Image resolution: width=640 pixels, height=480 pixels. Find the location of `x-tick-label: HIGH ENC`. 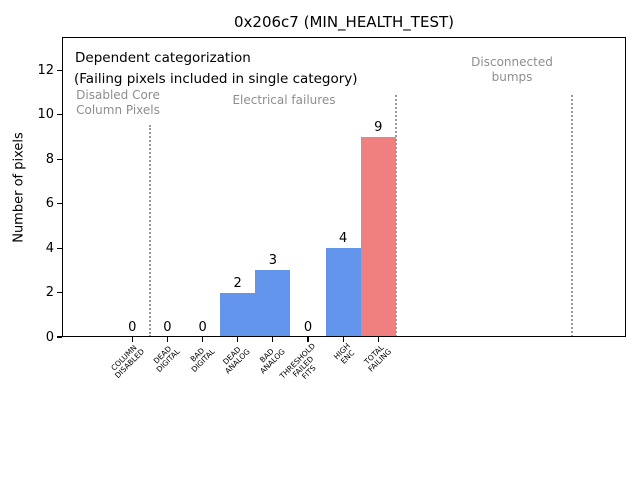

x-tick-label: HIGH ENC is located at coordinates (344, 353).